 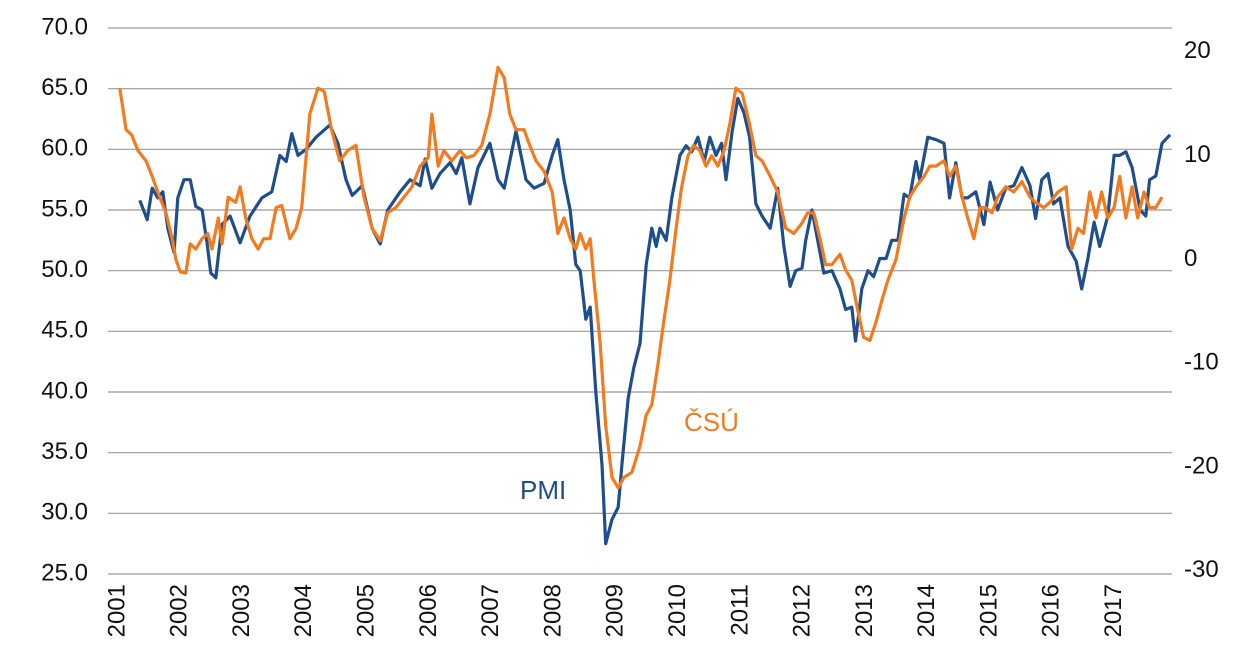 I want to click on x-tick-label: 2002, so click(x=179, y=610).